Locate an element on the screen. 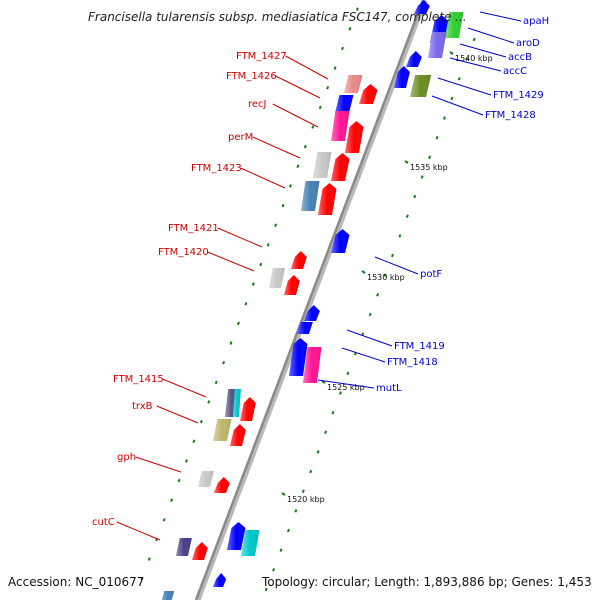 The image size is (600, 604). left-gene-label: trxB is located at coordinates (142, 406).